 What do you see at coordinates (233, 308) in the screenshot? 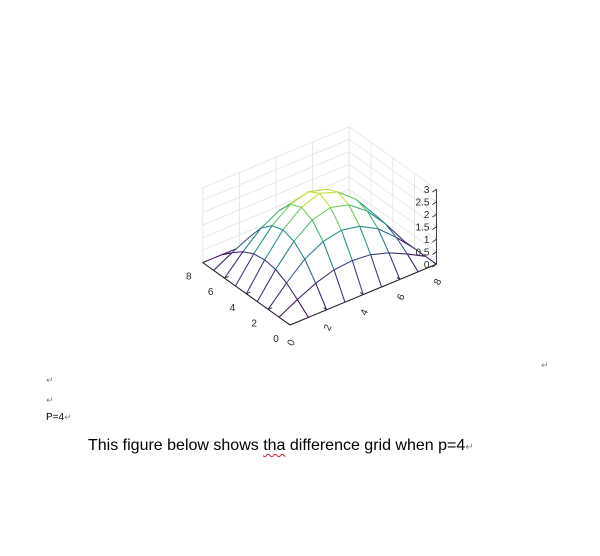
I see `x-tick-label: 4` at bounding box center [233, 308].